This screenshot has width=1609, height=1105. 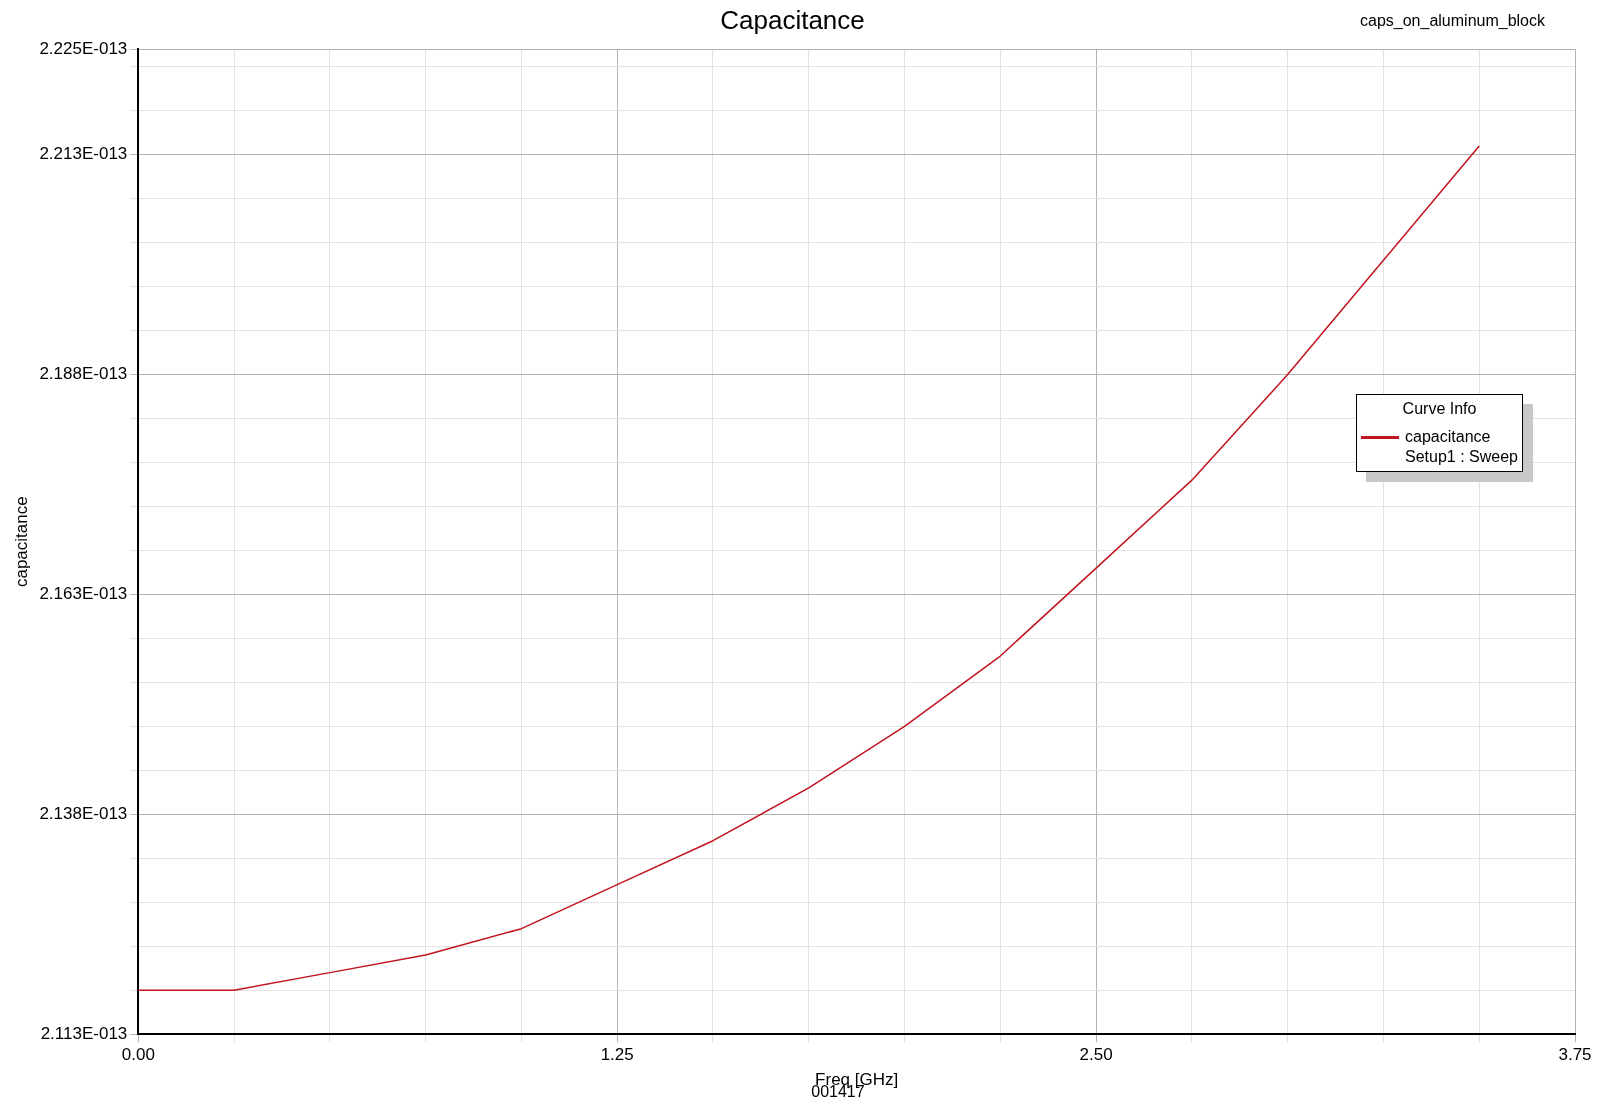 I want to click on y-tick-label: 2.113E-013, so click(x=84, y=1033).